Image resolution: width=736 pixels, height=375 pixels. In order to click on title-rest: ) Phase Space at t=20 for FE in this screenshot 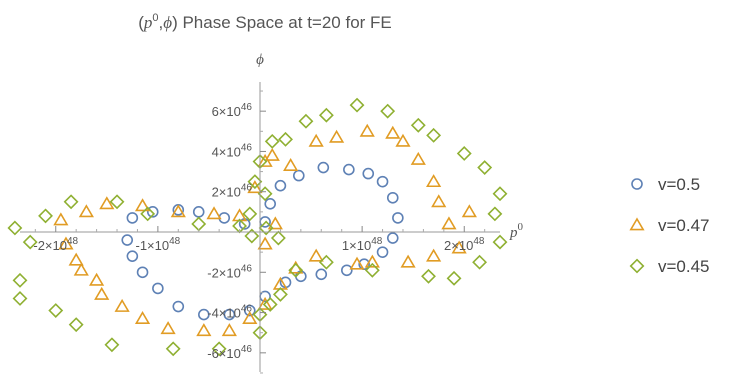, I will do `click(282, 22)`.